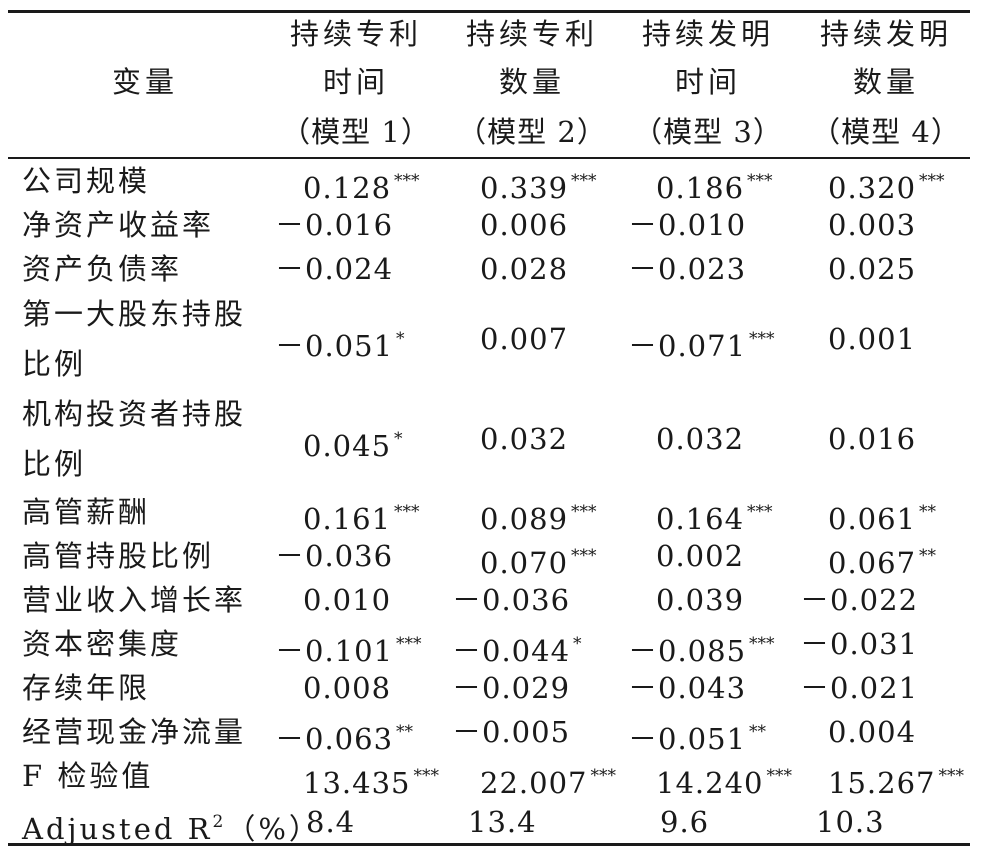 This screenshot has height=851, width=984. I want to click on cell-value: 15.267, so click(882, 783).